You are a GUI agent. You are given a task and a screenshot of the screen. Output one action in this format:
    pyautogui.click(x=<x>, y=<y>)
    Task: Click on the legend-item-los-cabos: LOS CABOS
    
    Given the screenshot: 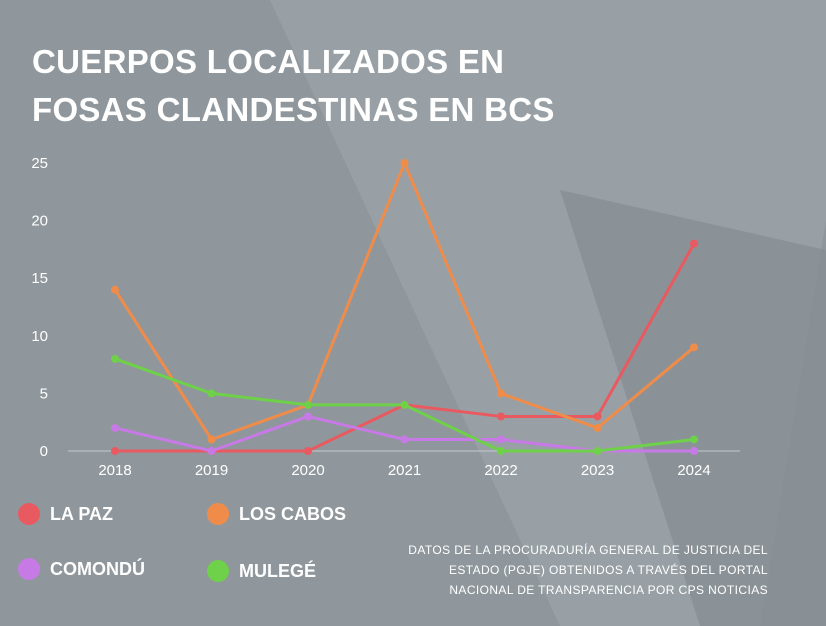 What is the action you would take?
    pyautogui.click(x=276, y=514)
    